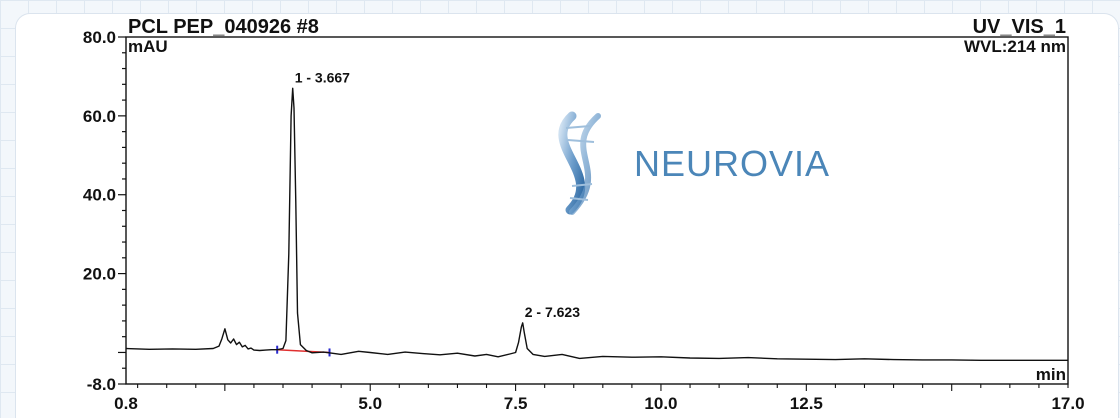  Describe the element at coordinates (579, 163) in the screenshot. I see `dna-helix-icon` at that location.